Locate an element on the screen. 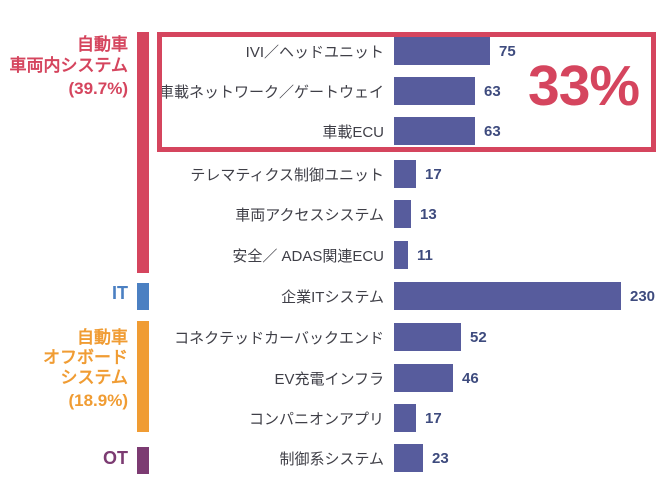  chart-row: 制御系システム 23 is located at coordinates (334, 458).